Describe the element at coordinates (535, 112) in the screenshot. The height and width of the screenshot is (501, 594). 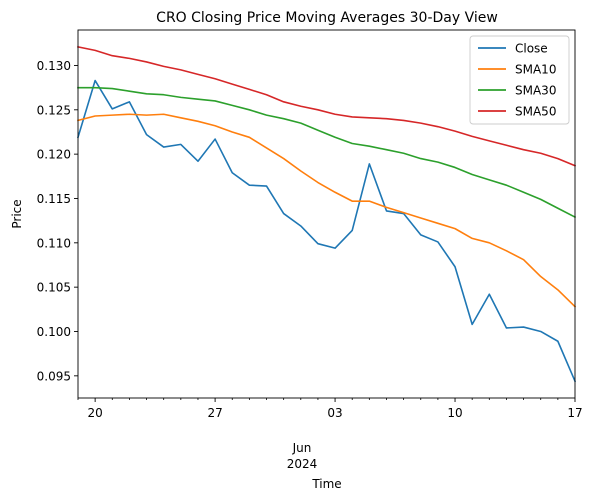
I see `legend-label: SMA50` at that location.